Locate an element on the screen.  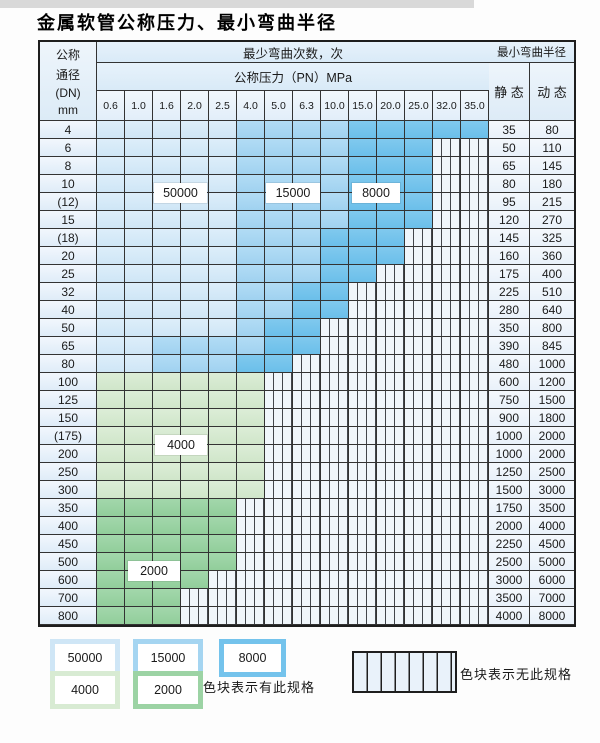
table-row: 300 1500 3000 is located at coordinates (307, 490).